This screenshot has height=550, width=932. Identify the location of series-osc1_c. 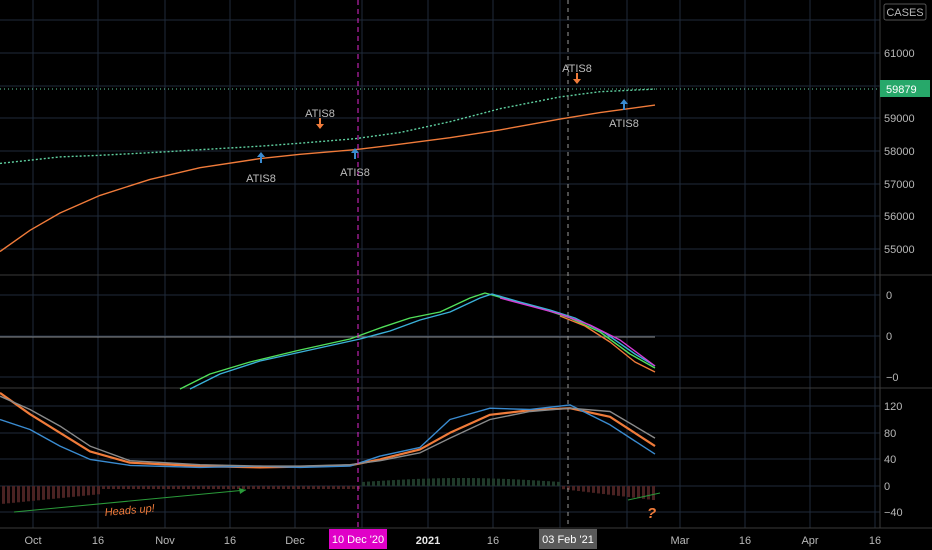
(577, 332).